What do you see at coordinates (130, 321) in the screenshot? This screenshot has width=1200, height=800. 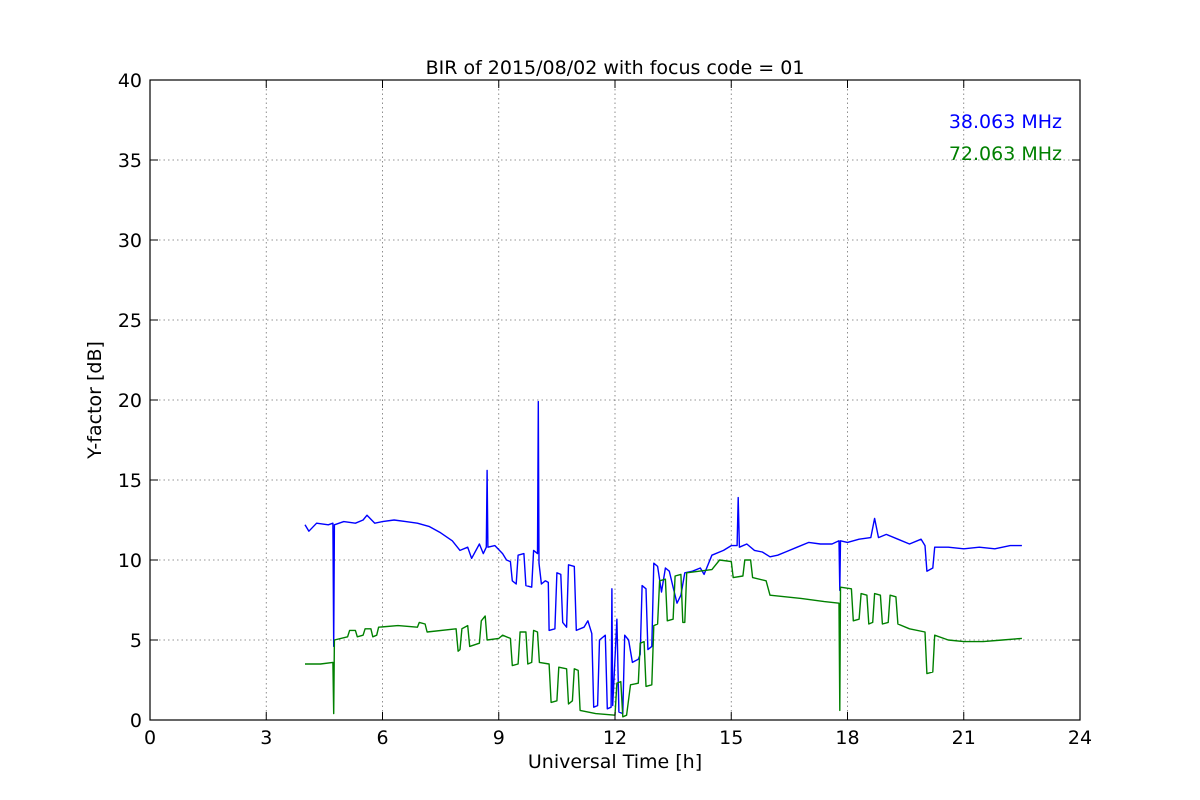 I see `y-tick-label: 25` at bounding box center [130, 321].